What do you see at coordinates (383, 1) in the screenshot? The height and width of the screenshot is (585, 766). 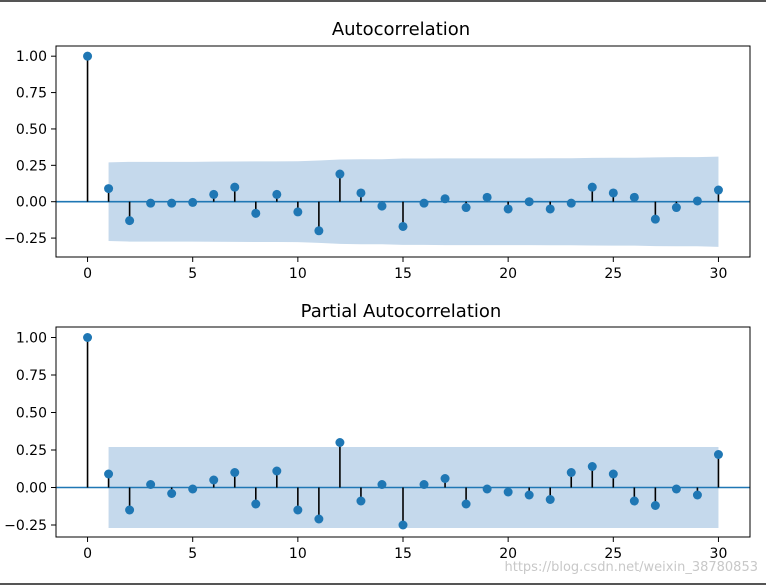 I see `frame-top-border` at bounding box center [383, 1].